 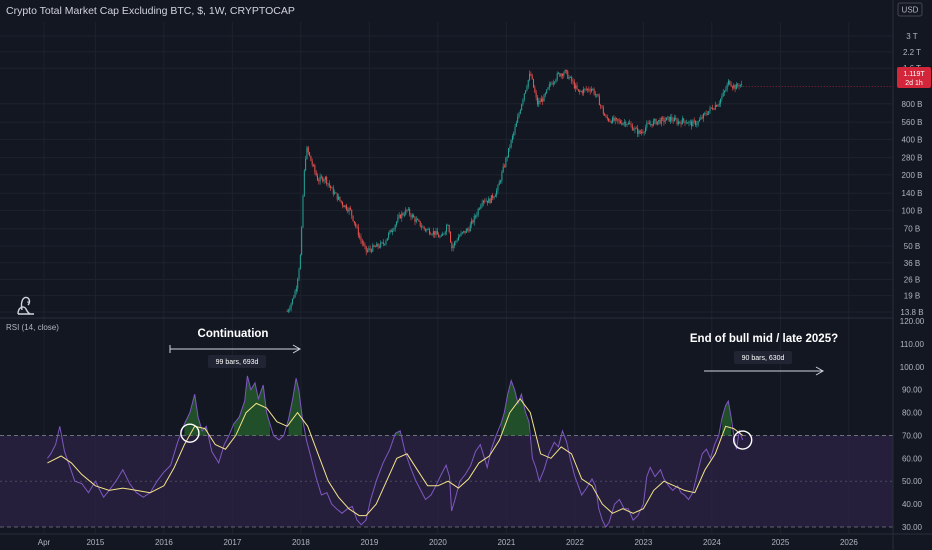 I want to click on price-tick-label: 2.2 T, so click(x=912, y=52).